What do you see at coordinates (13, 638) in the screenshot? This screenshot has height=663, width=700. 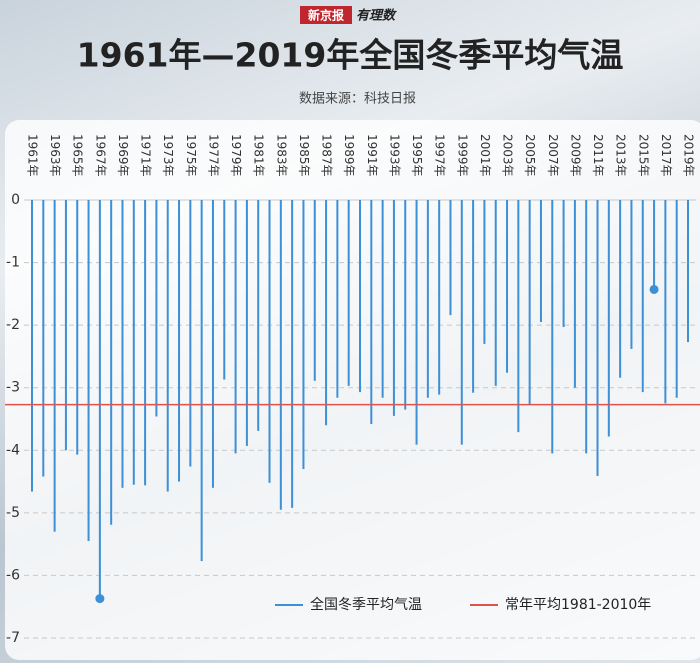 I see `y-tick-label: -7` at bounding box center [13, 638].